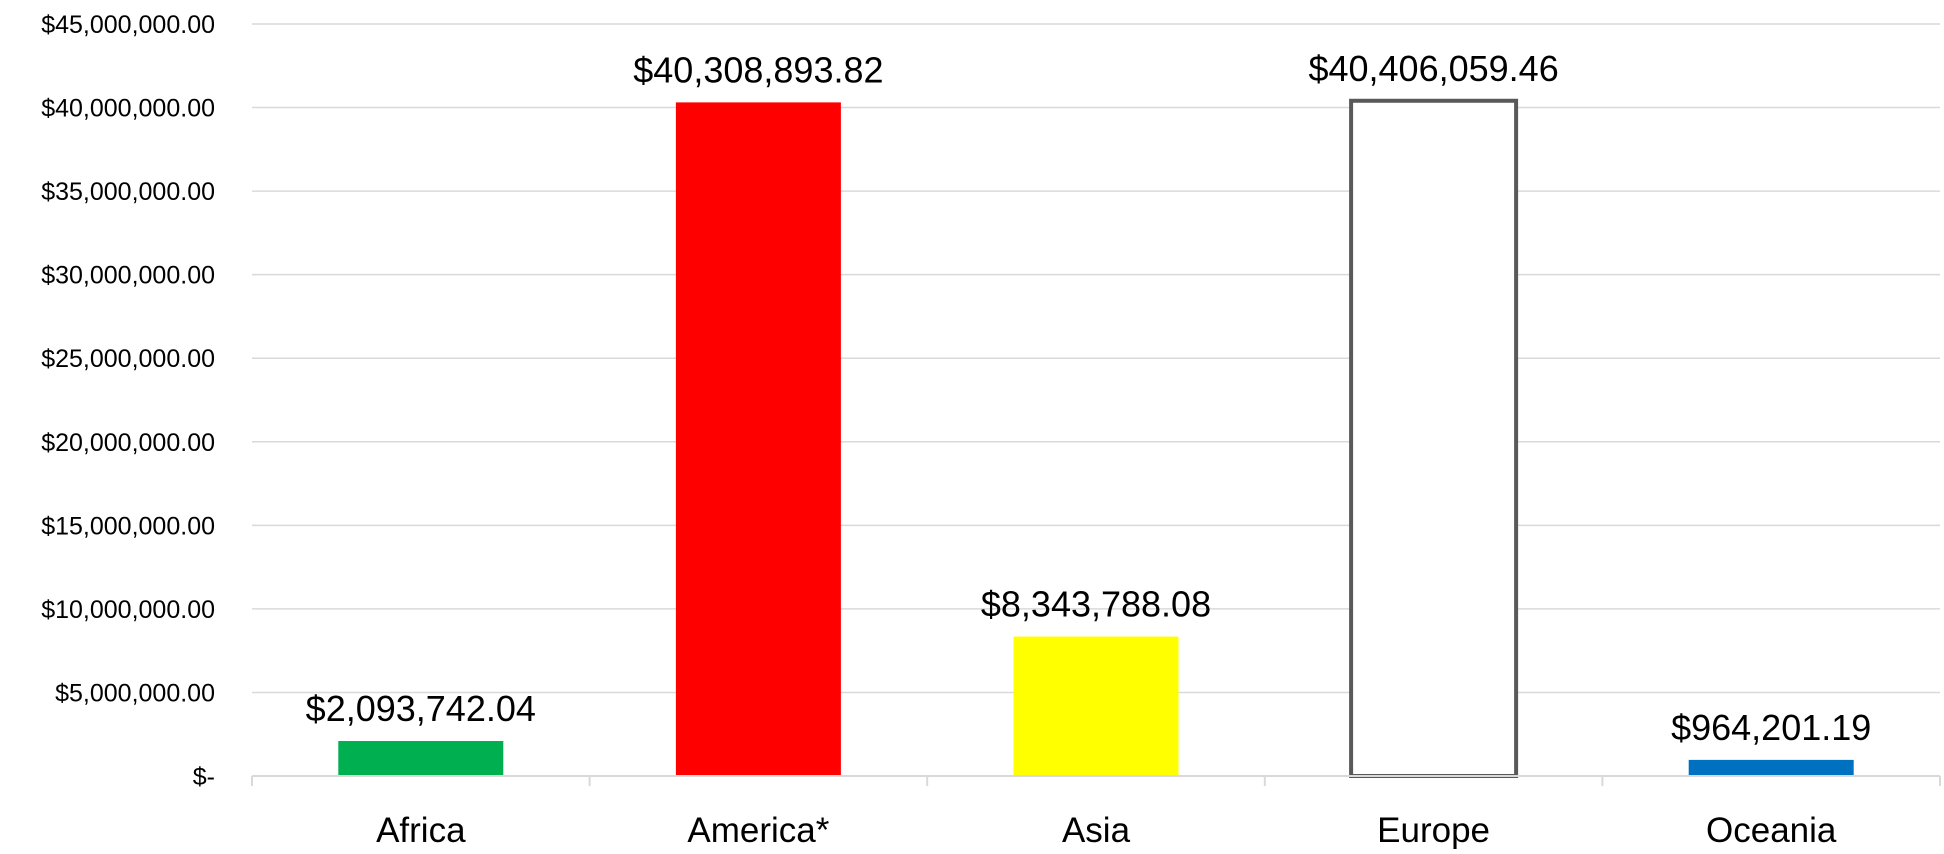  I want to click on y-tick-label: $35,000,000.00, so click(128, 192).